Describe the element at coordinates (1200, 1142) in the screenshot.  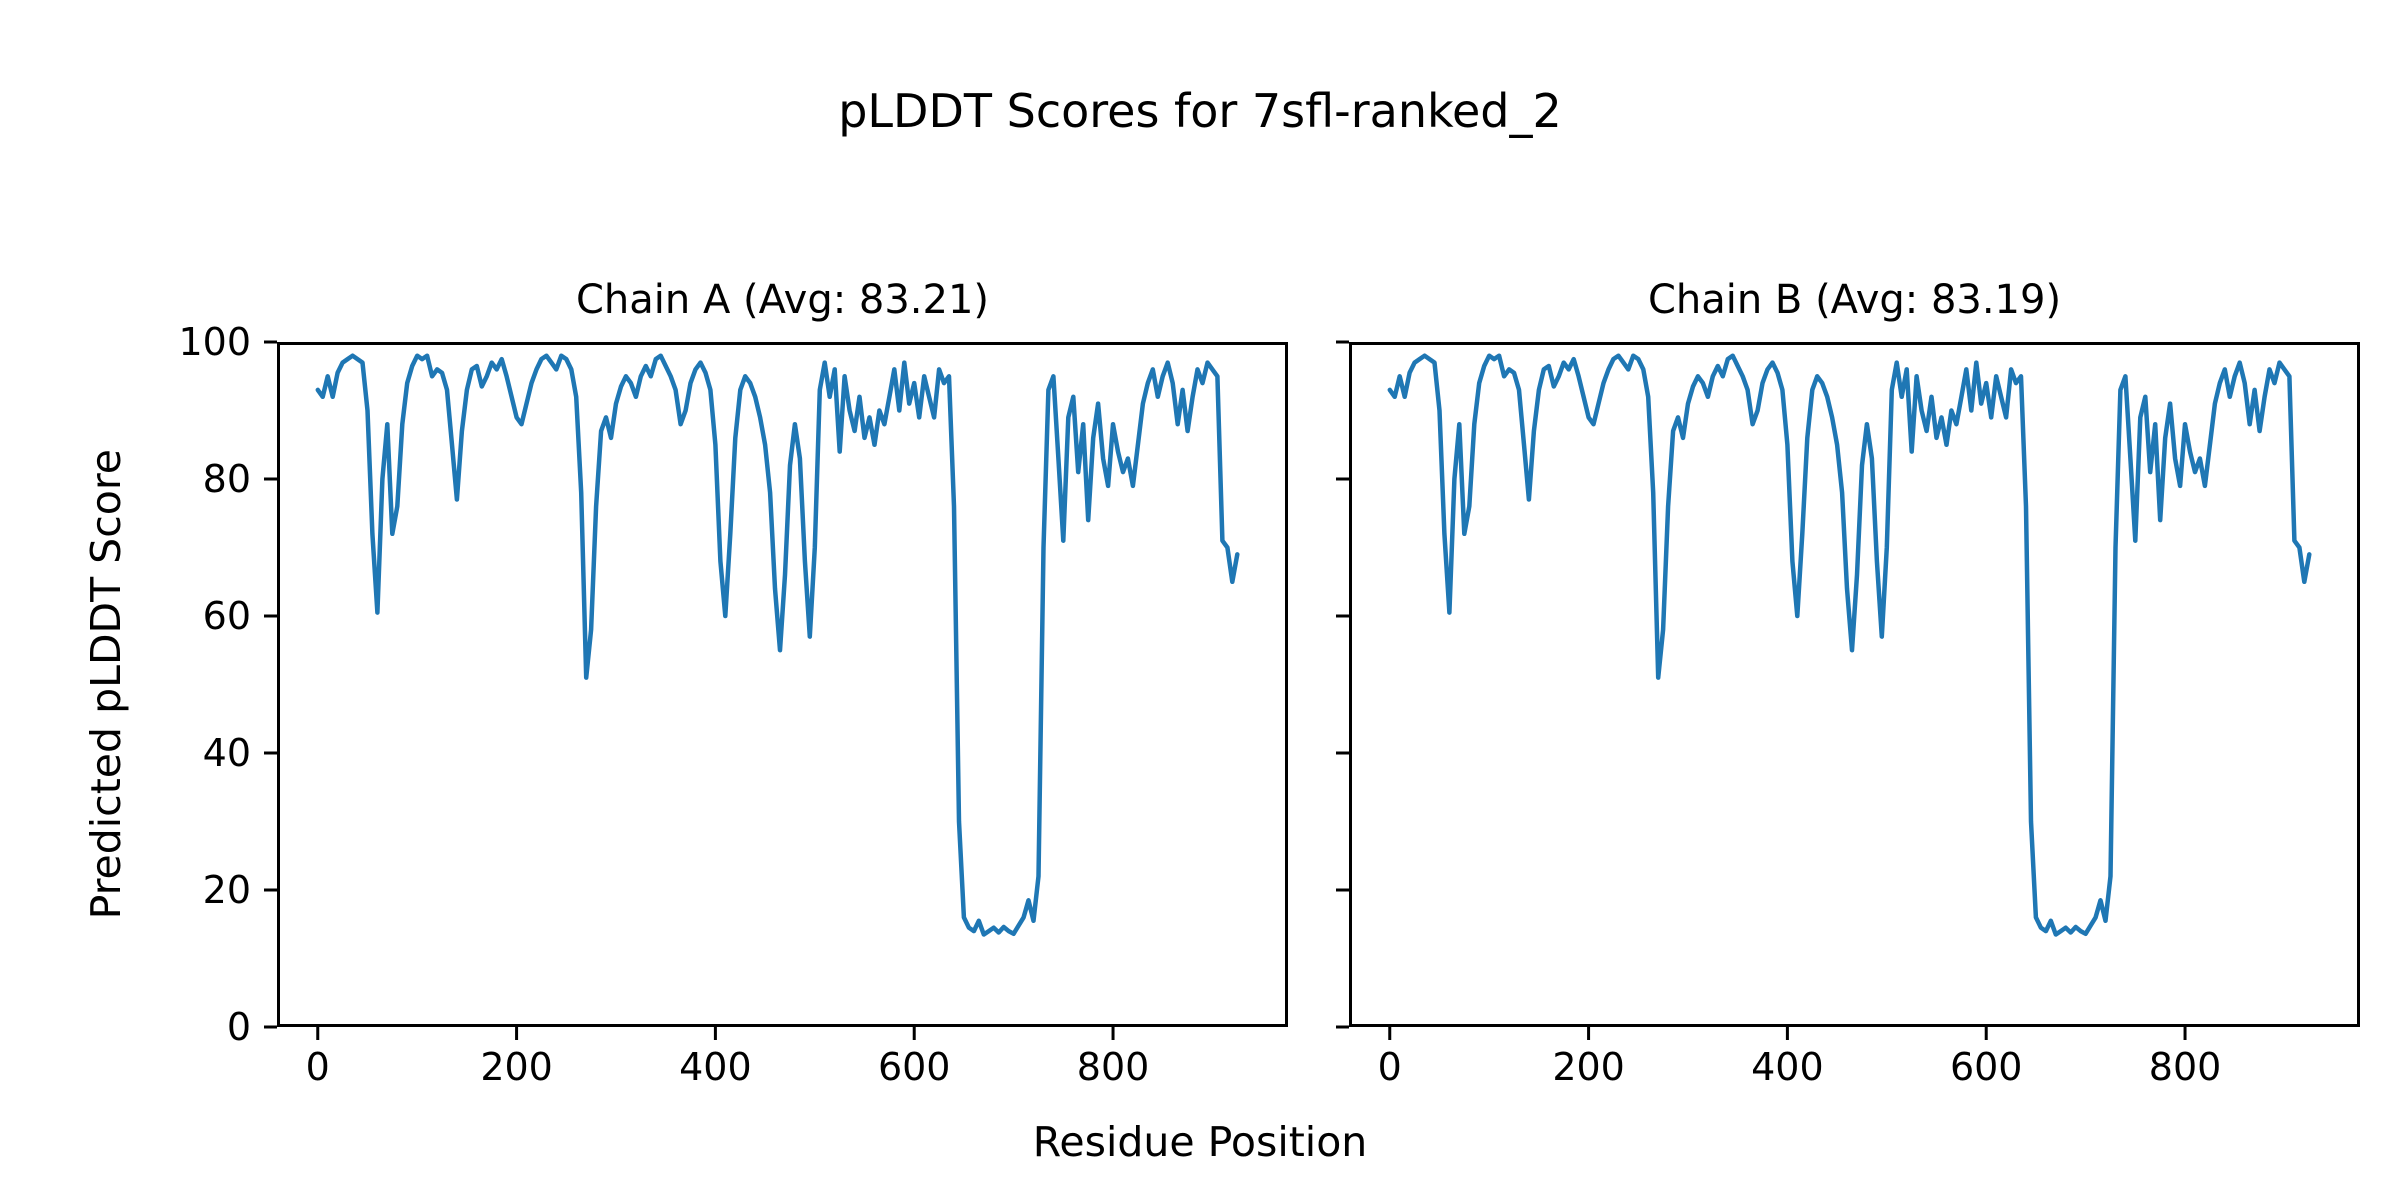
I see `x-axis-label: Residue Position` at that location.